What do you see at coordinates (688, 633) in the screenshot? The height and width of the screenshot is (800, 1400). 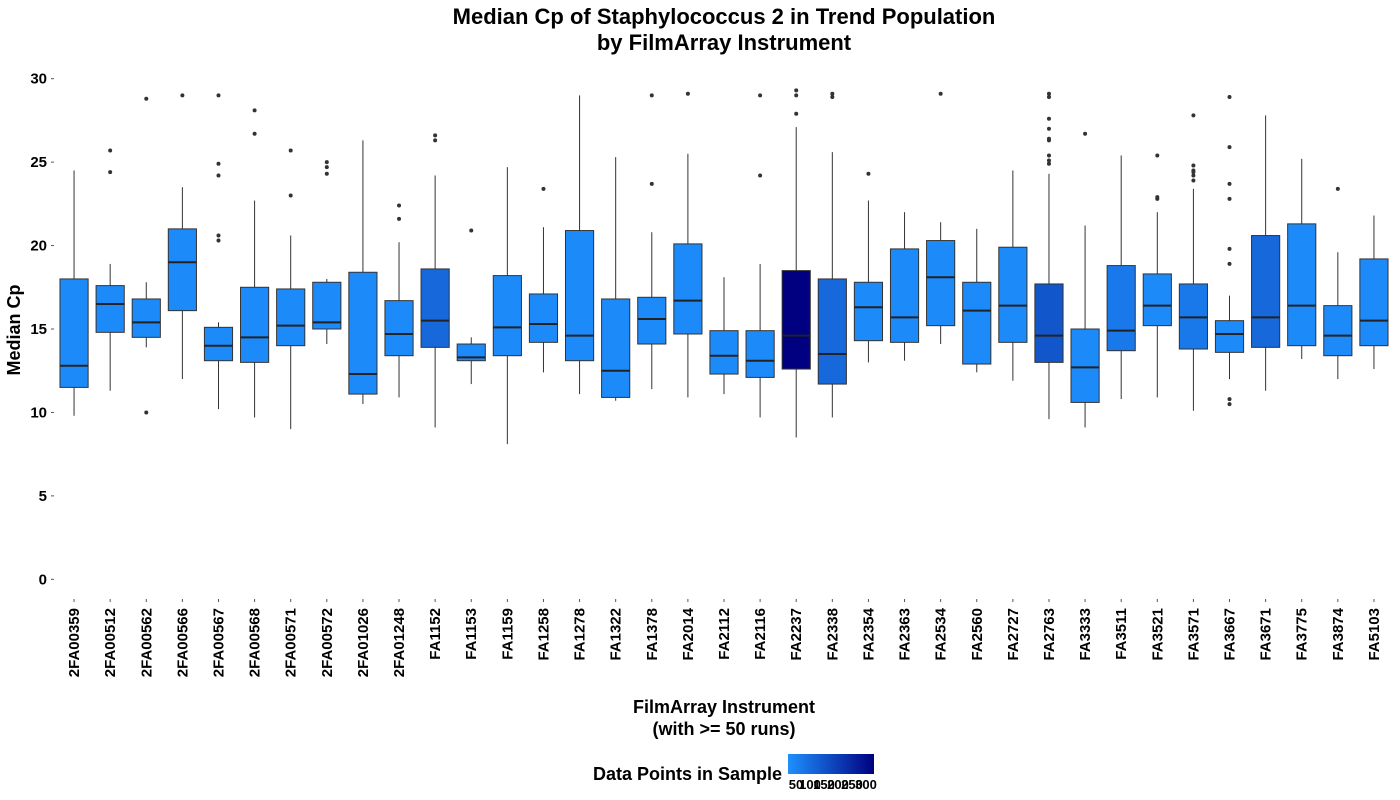 I see `x-tick-label: FA2014` at bounding box center [688, 633].